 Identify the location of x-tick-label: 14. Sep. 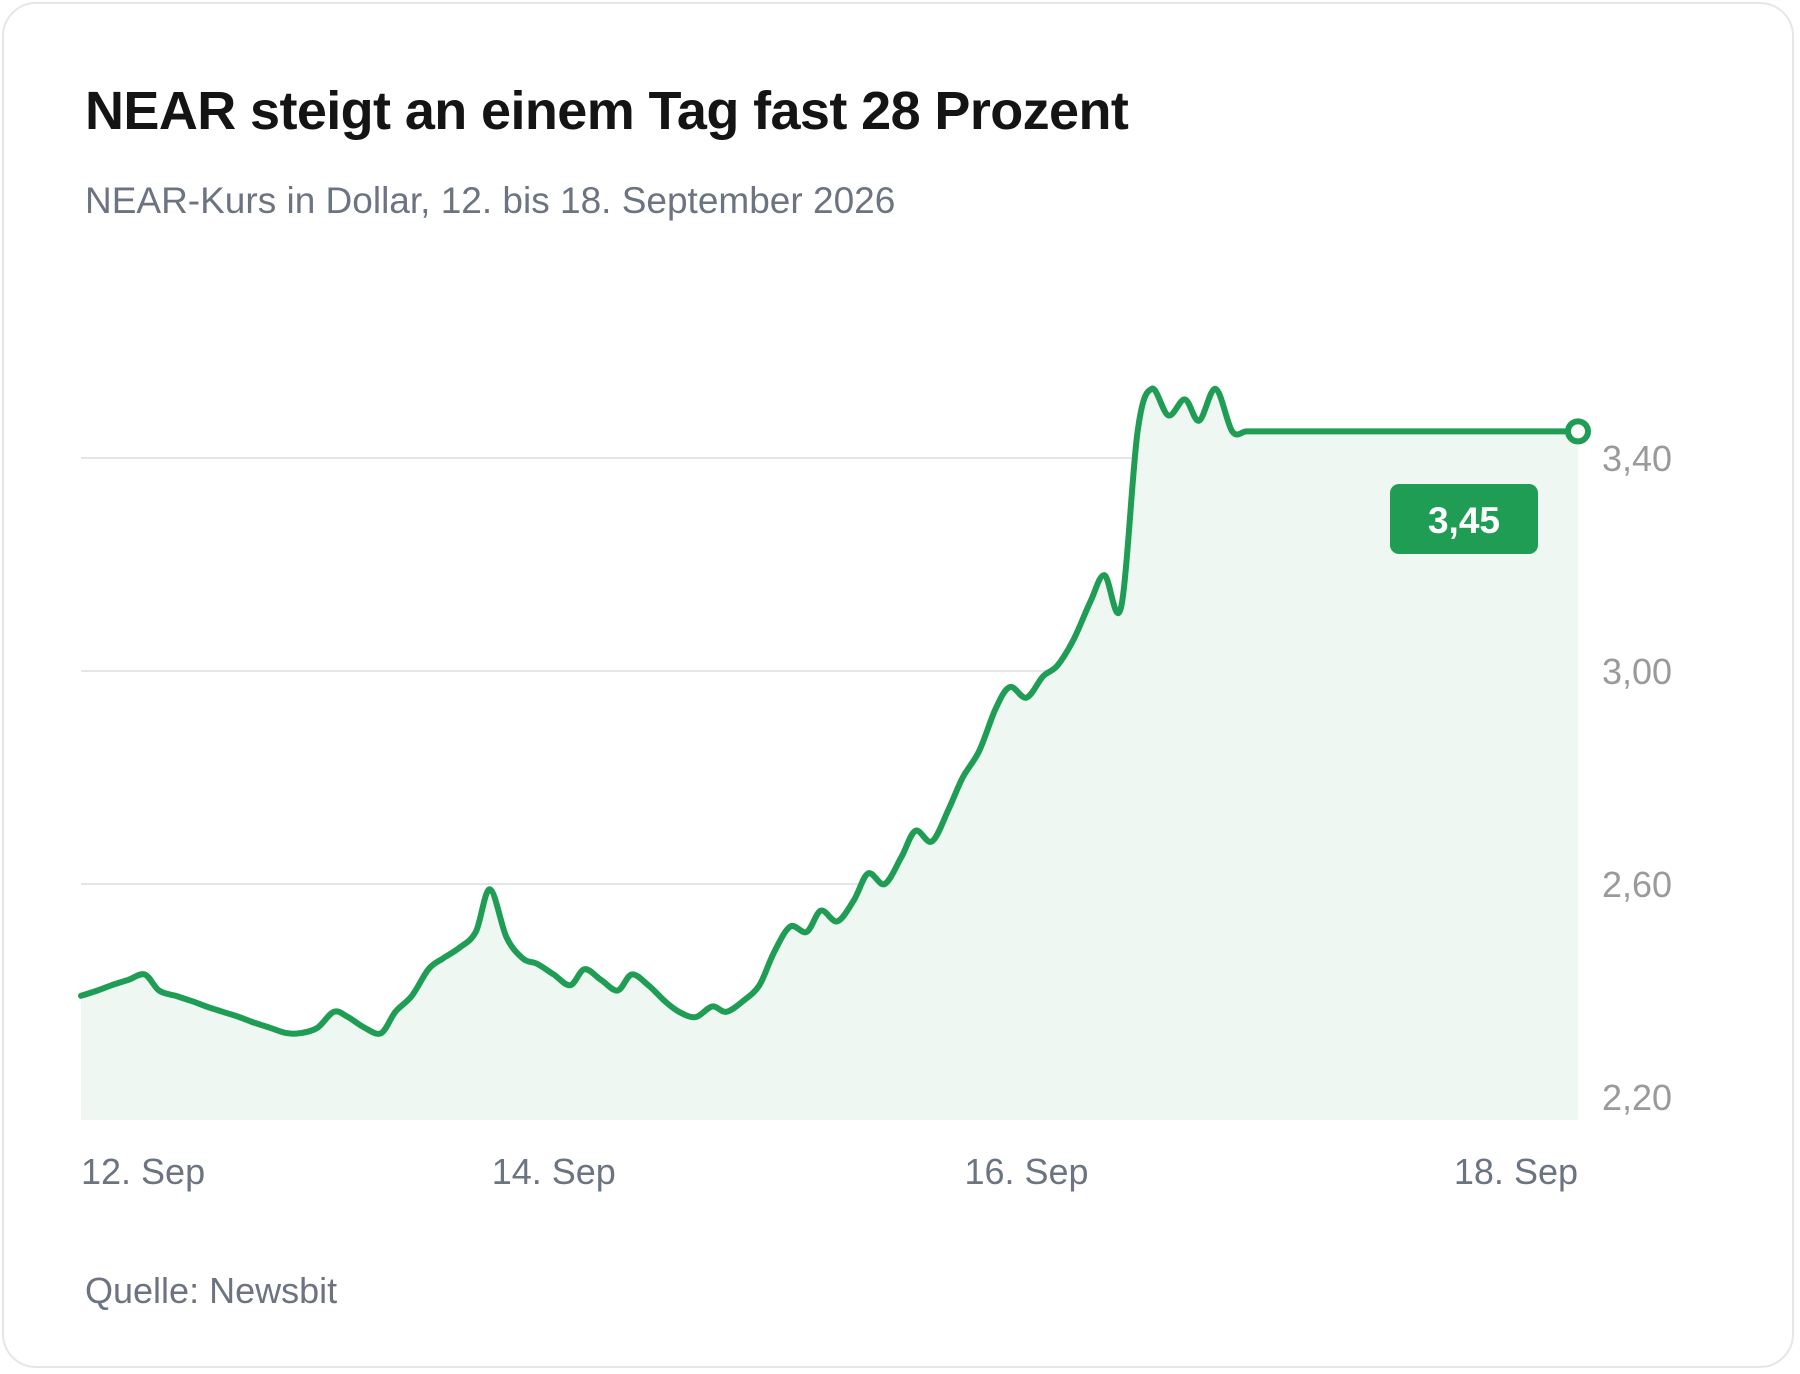
(554, 1171).